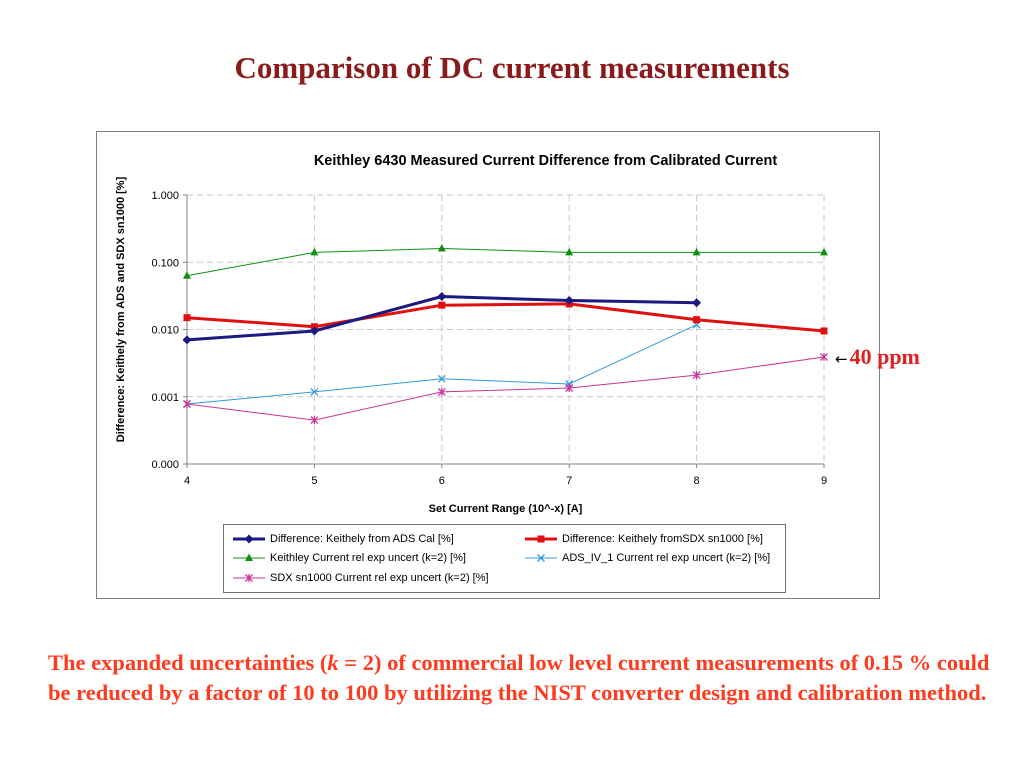 This screenshot has width=1024, height=768. I want to click on x-tick-label: 4, so click(187, 481).